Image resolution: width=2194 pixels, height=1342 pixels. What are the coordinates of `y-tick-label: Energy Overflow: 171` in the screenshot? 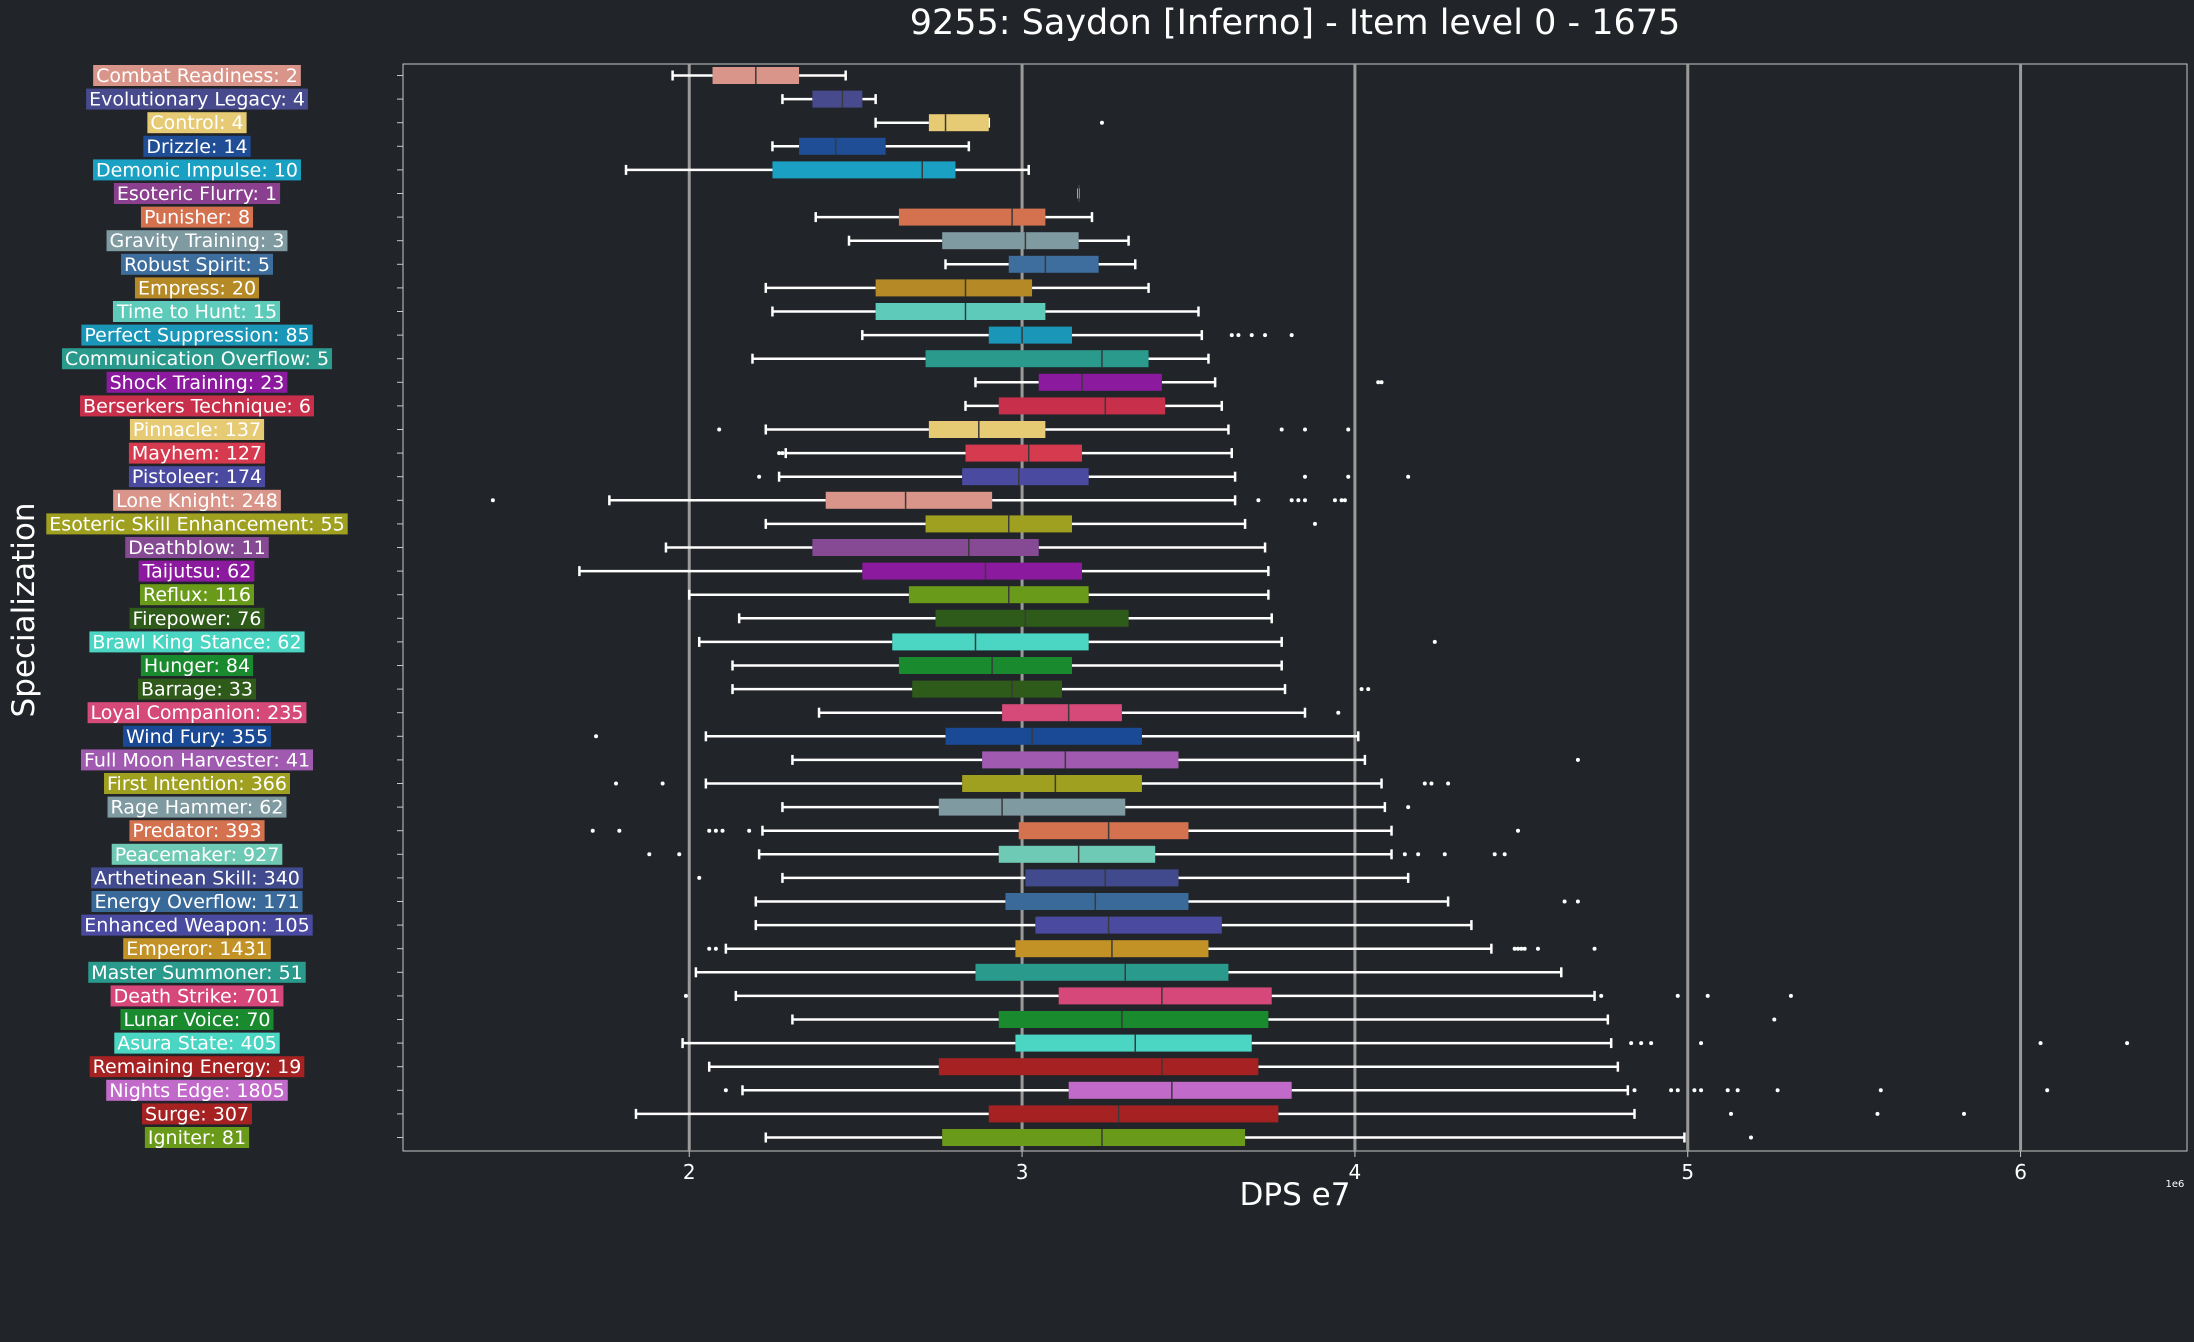 It's located at (196, 902).